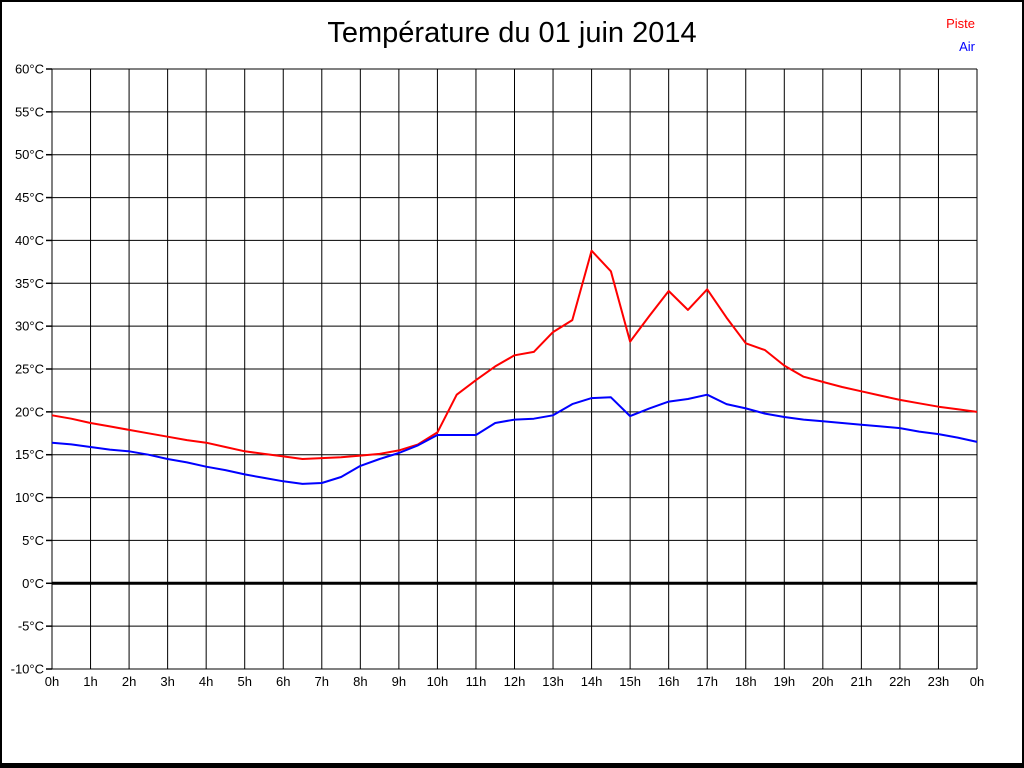 This screenshot has height=768, width=1024. I want to click on y-tick-label: 40°C, so click(29, 240).